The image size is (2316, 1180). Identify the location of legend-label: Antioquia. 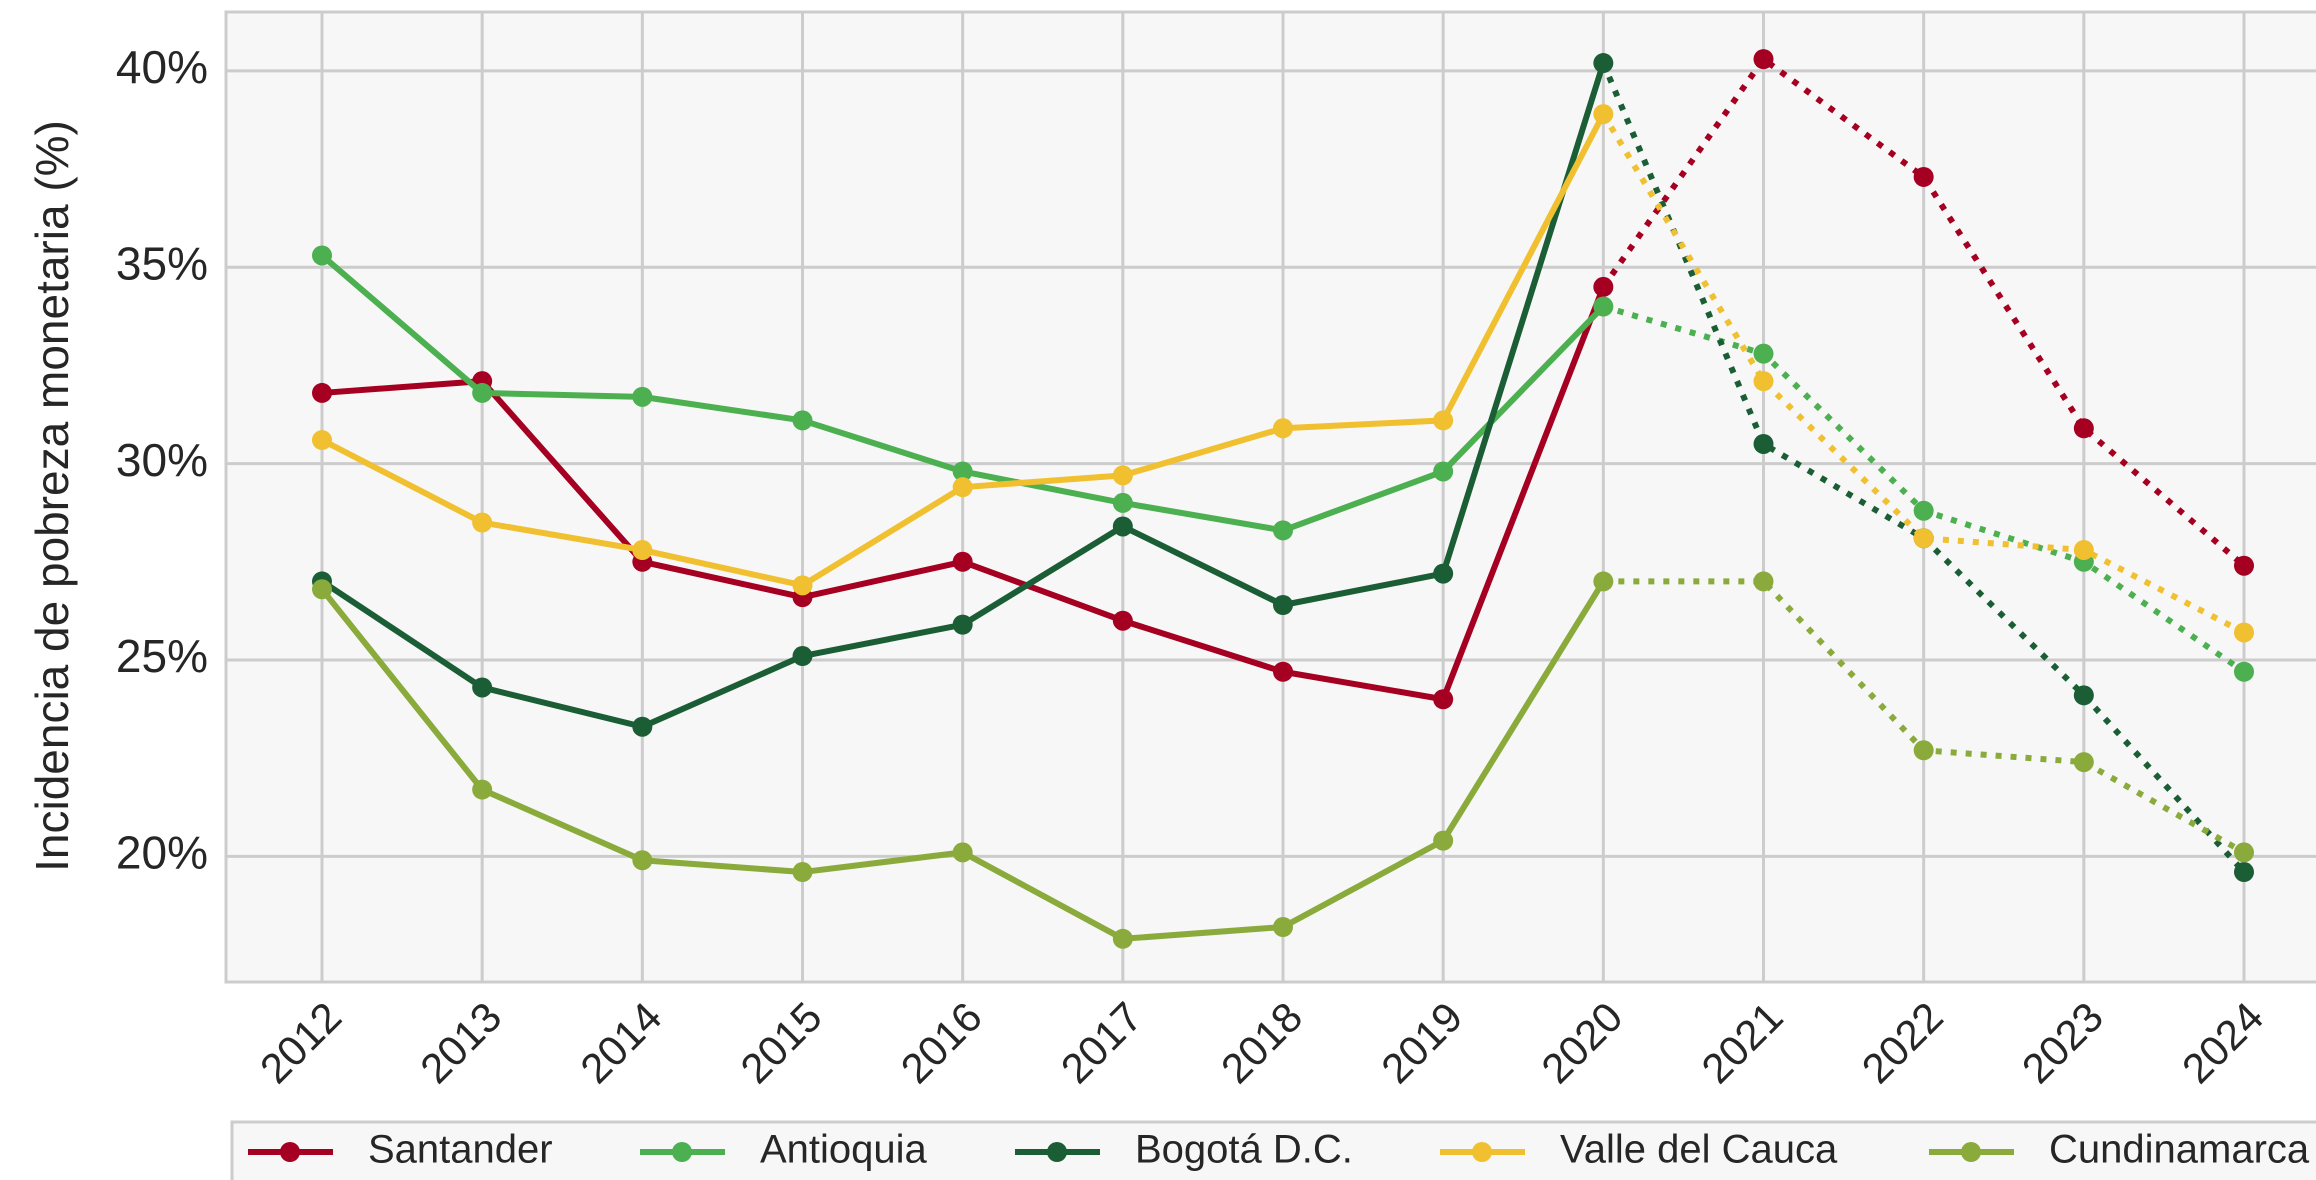
(844, 1150).